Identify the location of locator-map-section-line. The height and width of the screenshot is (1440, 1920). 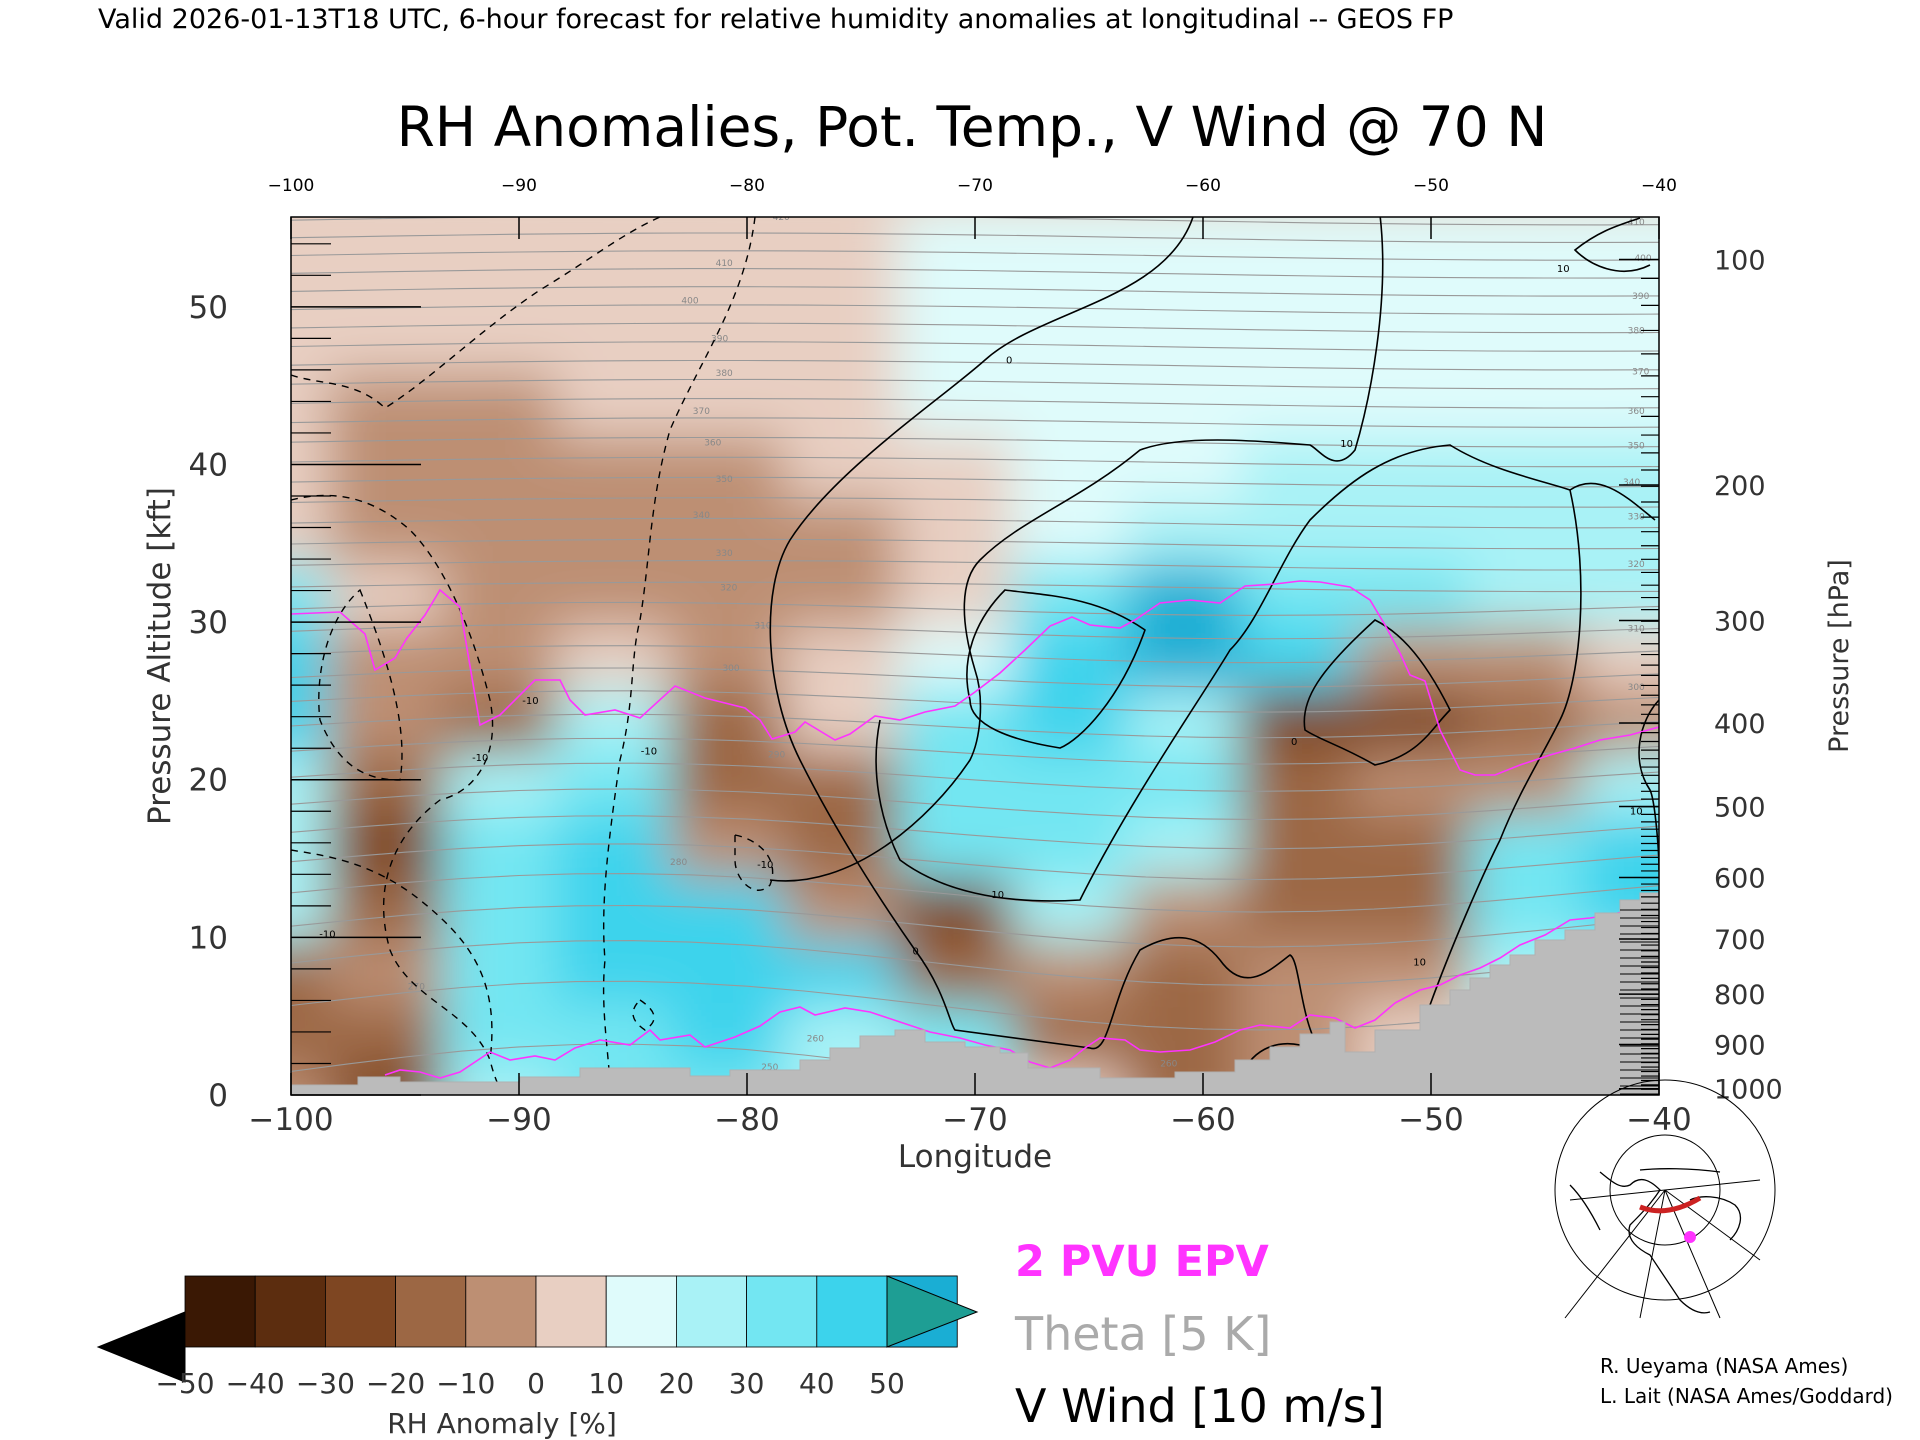
(1670, 1204).